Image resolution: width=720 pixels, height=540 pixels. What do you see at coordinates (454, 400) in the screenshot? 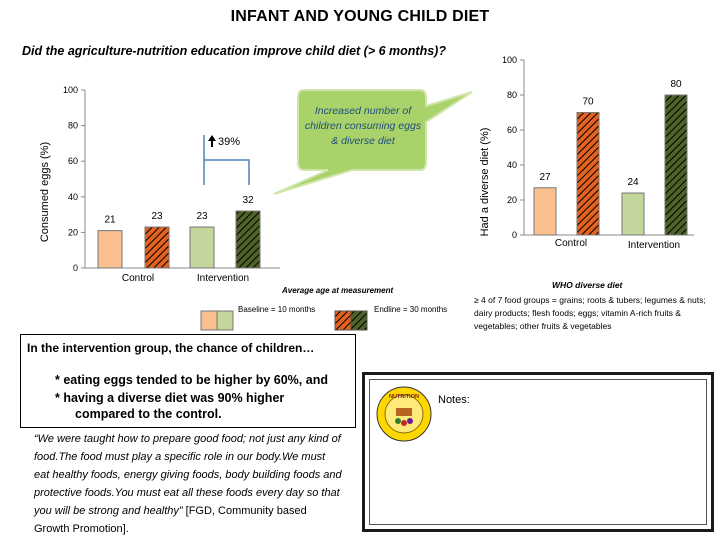
I see `notes-label: Notes:` at bounding box center [454, 400].